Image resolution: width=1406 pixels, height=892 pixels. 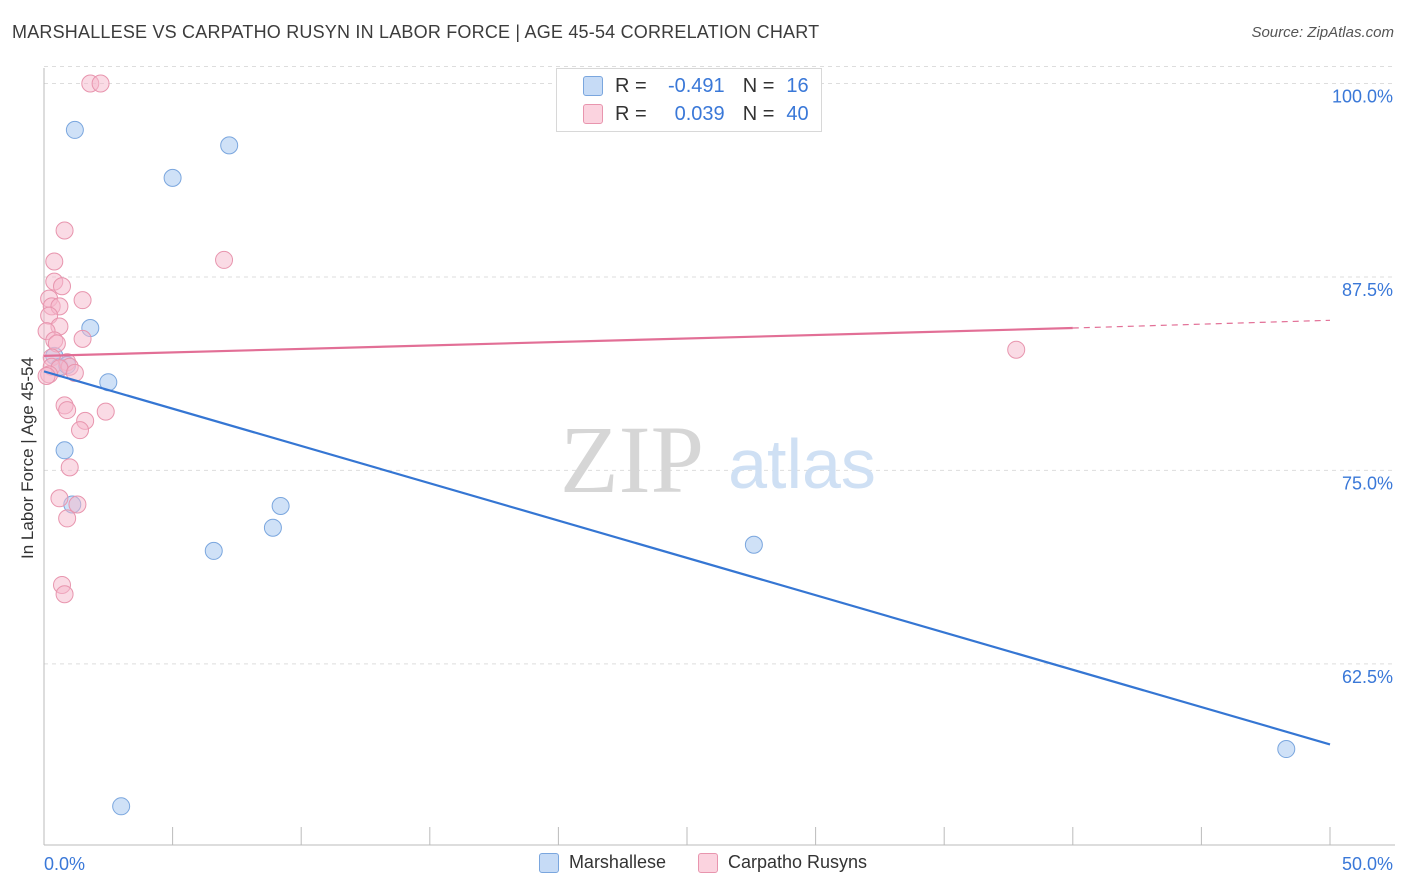 I want to click on x-tick-label: 0.0%, so click(x=64, y=864).